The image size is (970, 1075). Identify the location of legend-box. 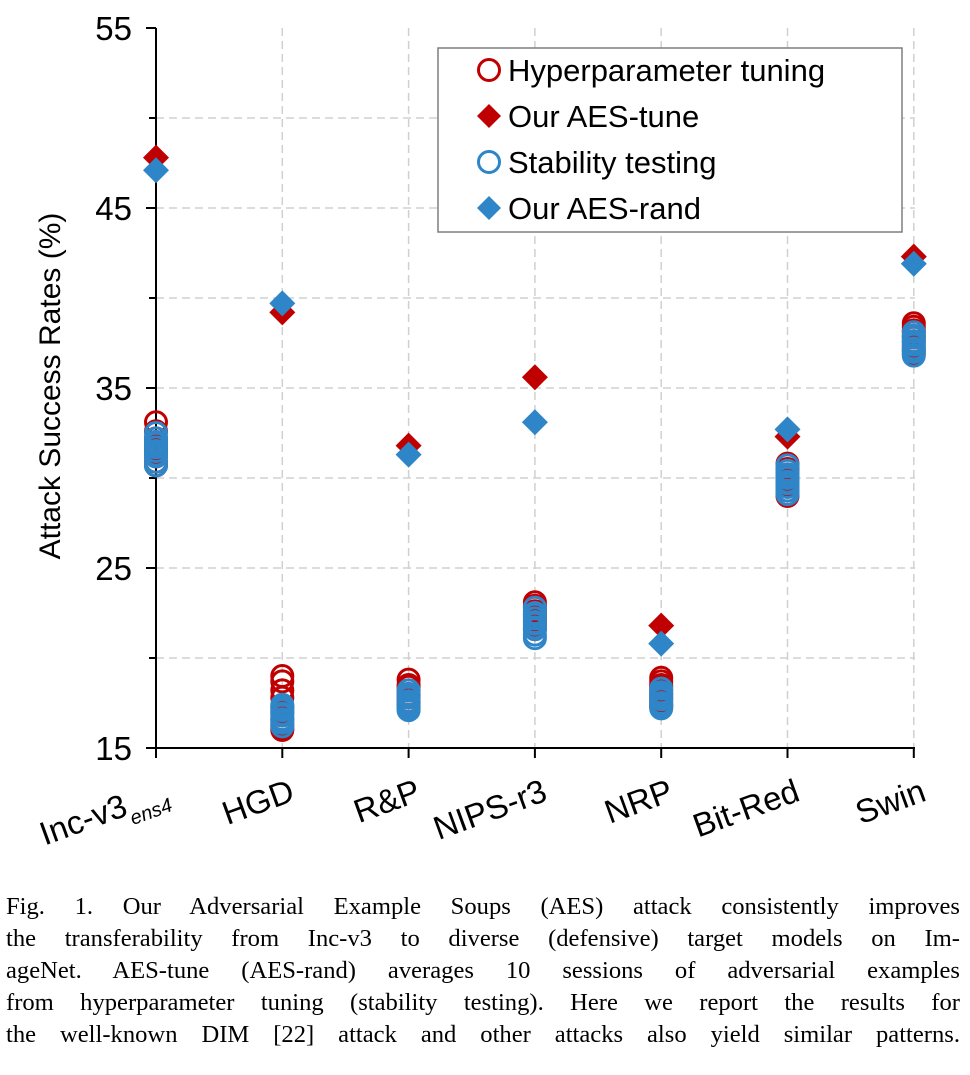
(670, 140).